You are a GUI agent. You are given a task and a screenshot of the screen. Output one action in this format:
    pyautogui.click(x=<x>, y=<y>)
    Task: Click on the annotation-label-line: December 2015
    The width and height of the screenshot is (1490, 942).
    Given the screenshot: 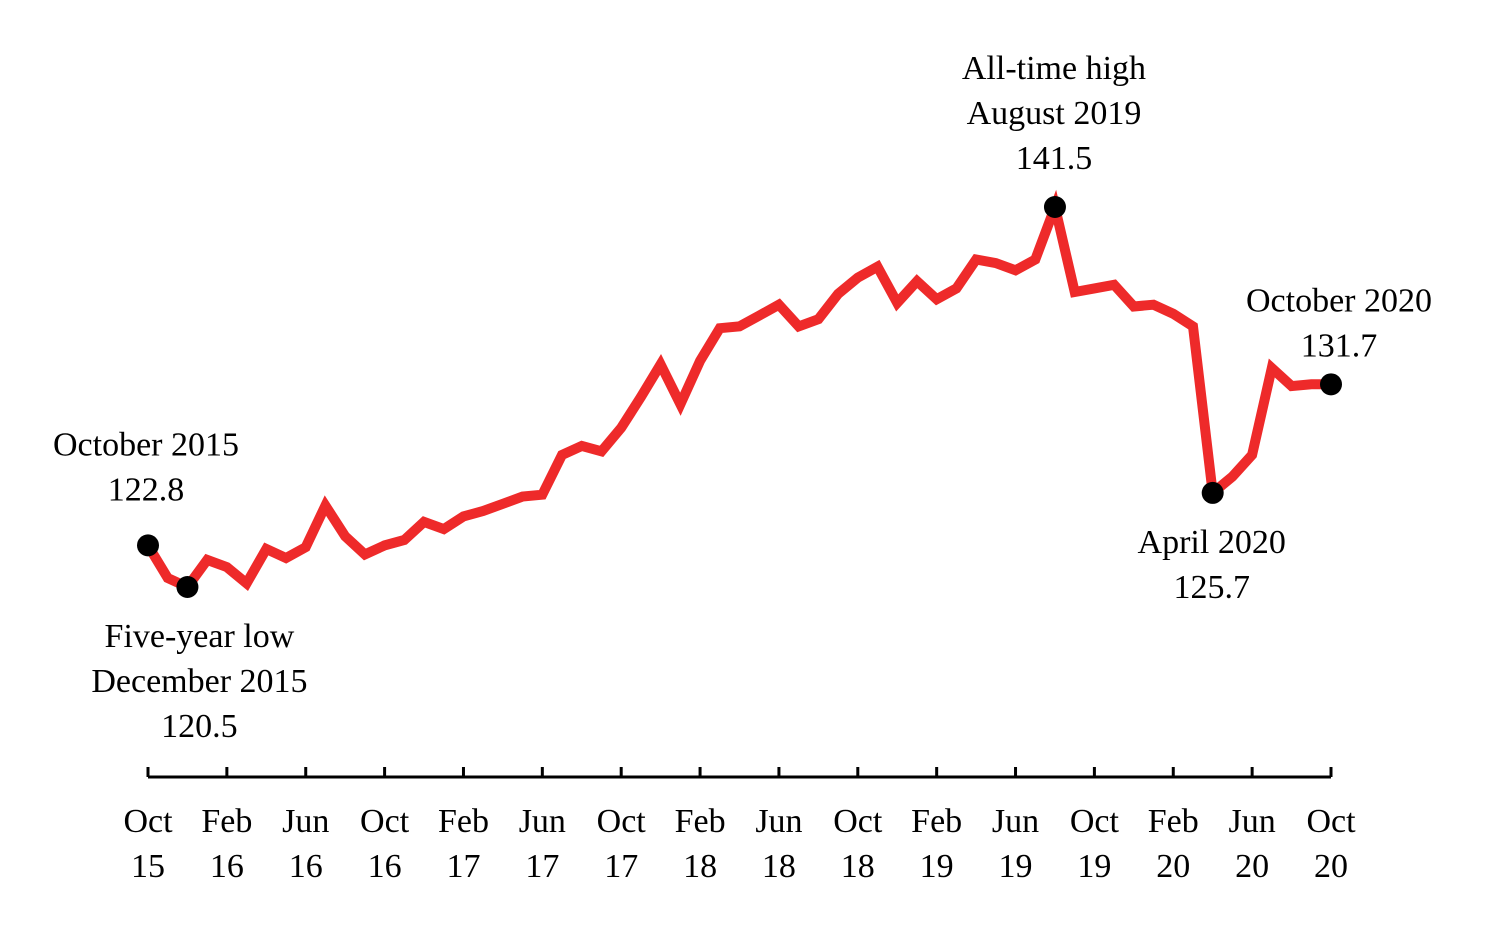 What is the action you would take?
    pyautogui.click(x=199, y=681)
    